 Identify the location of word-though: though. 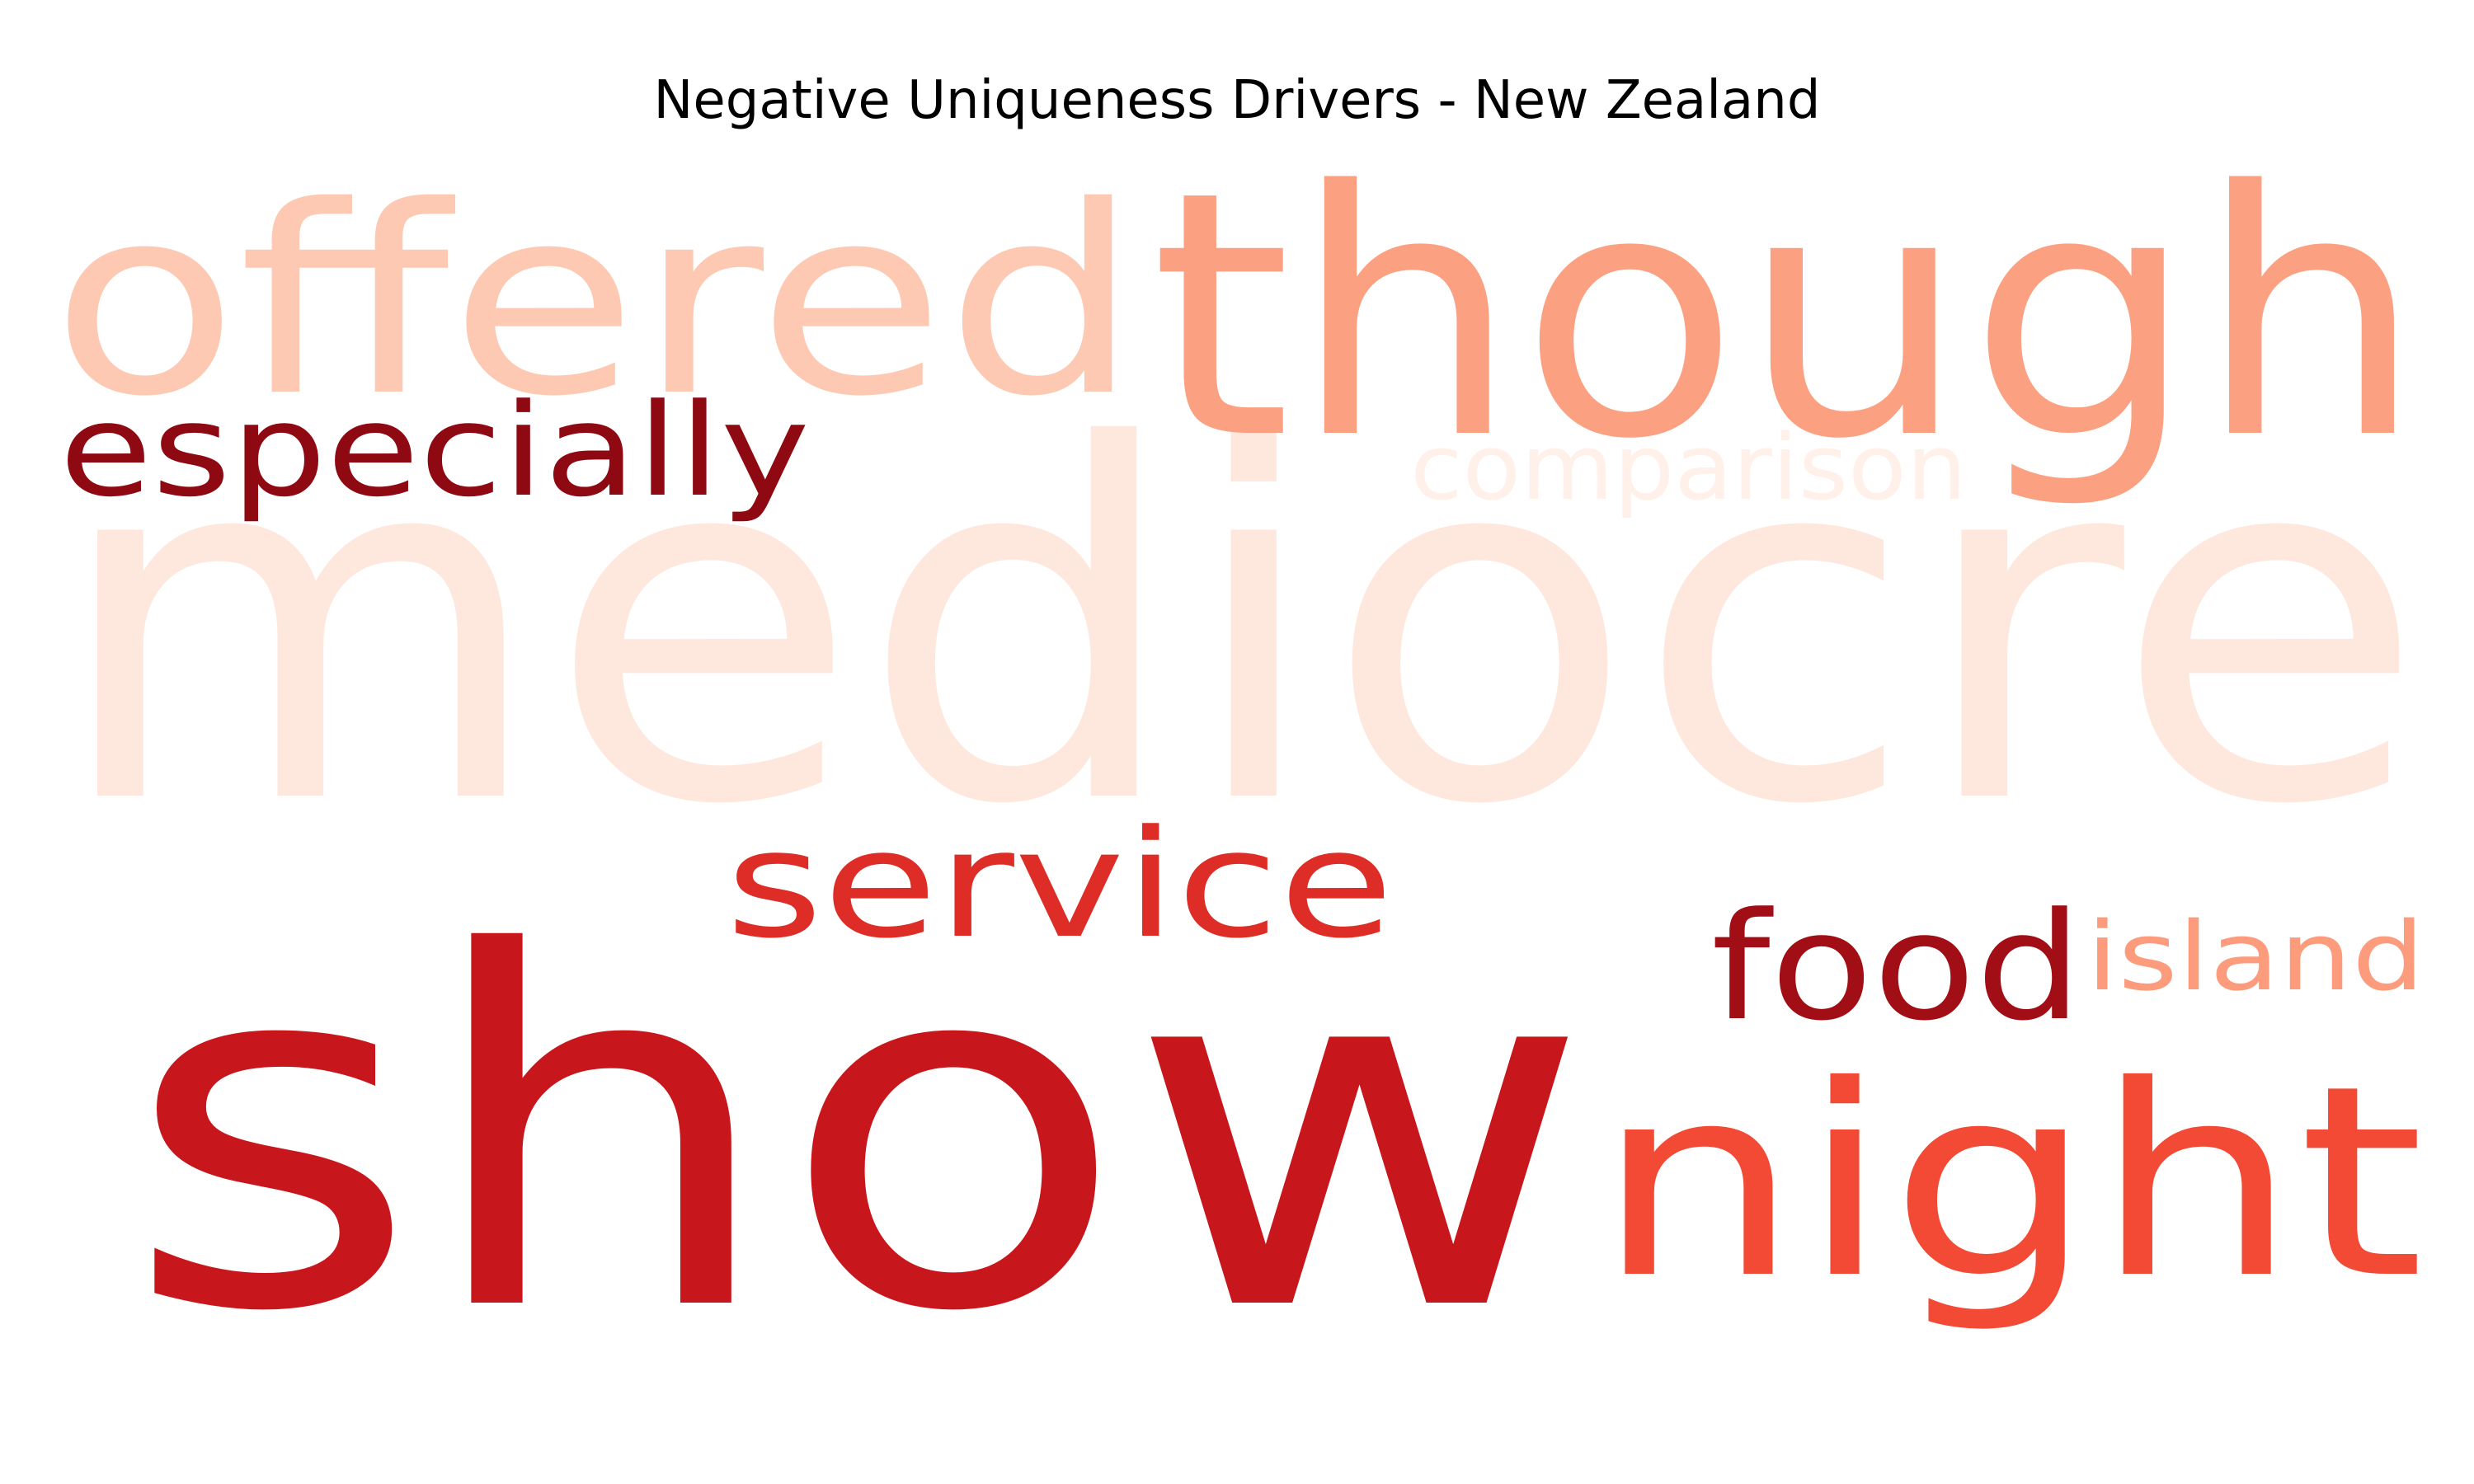
(1787, 316).